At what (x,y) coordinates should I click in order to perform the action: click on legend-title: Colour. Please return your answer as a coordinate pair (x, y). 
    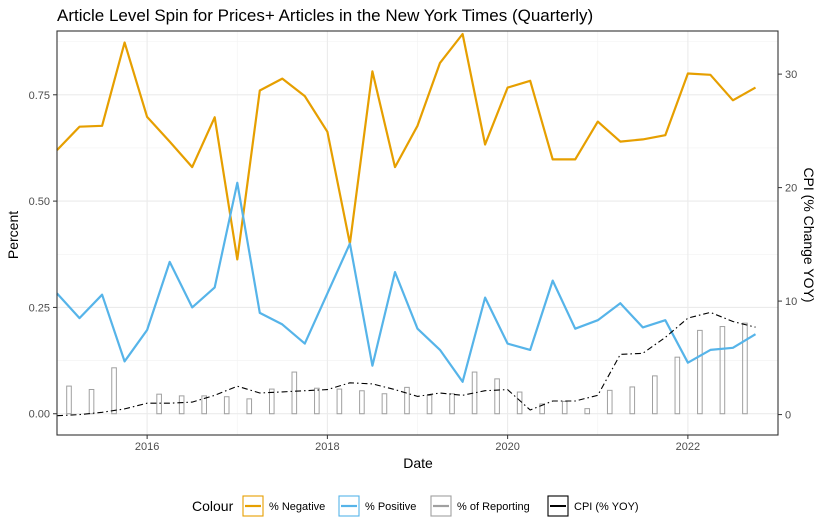
    Looking at the image, I should click on (213, 506).